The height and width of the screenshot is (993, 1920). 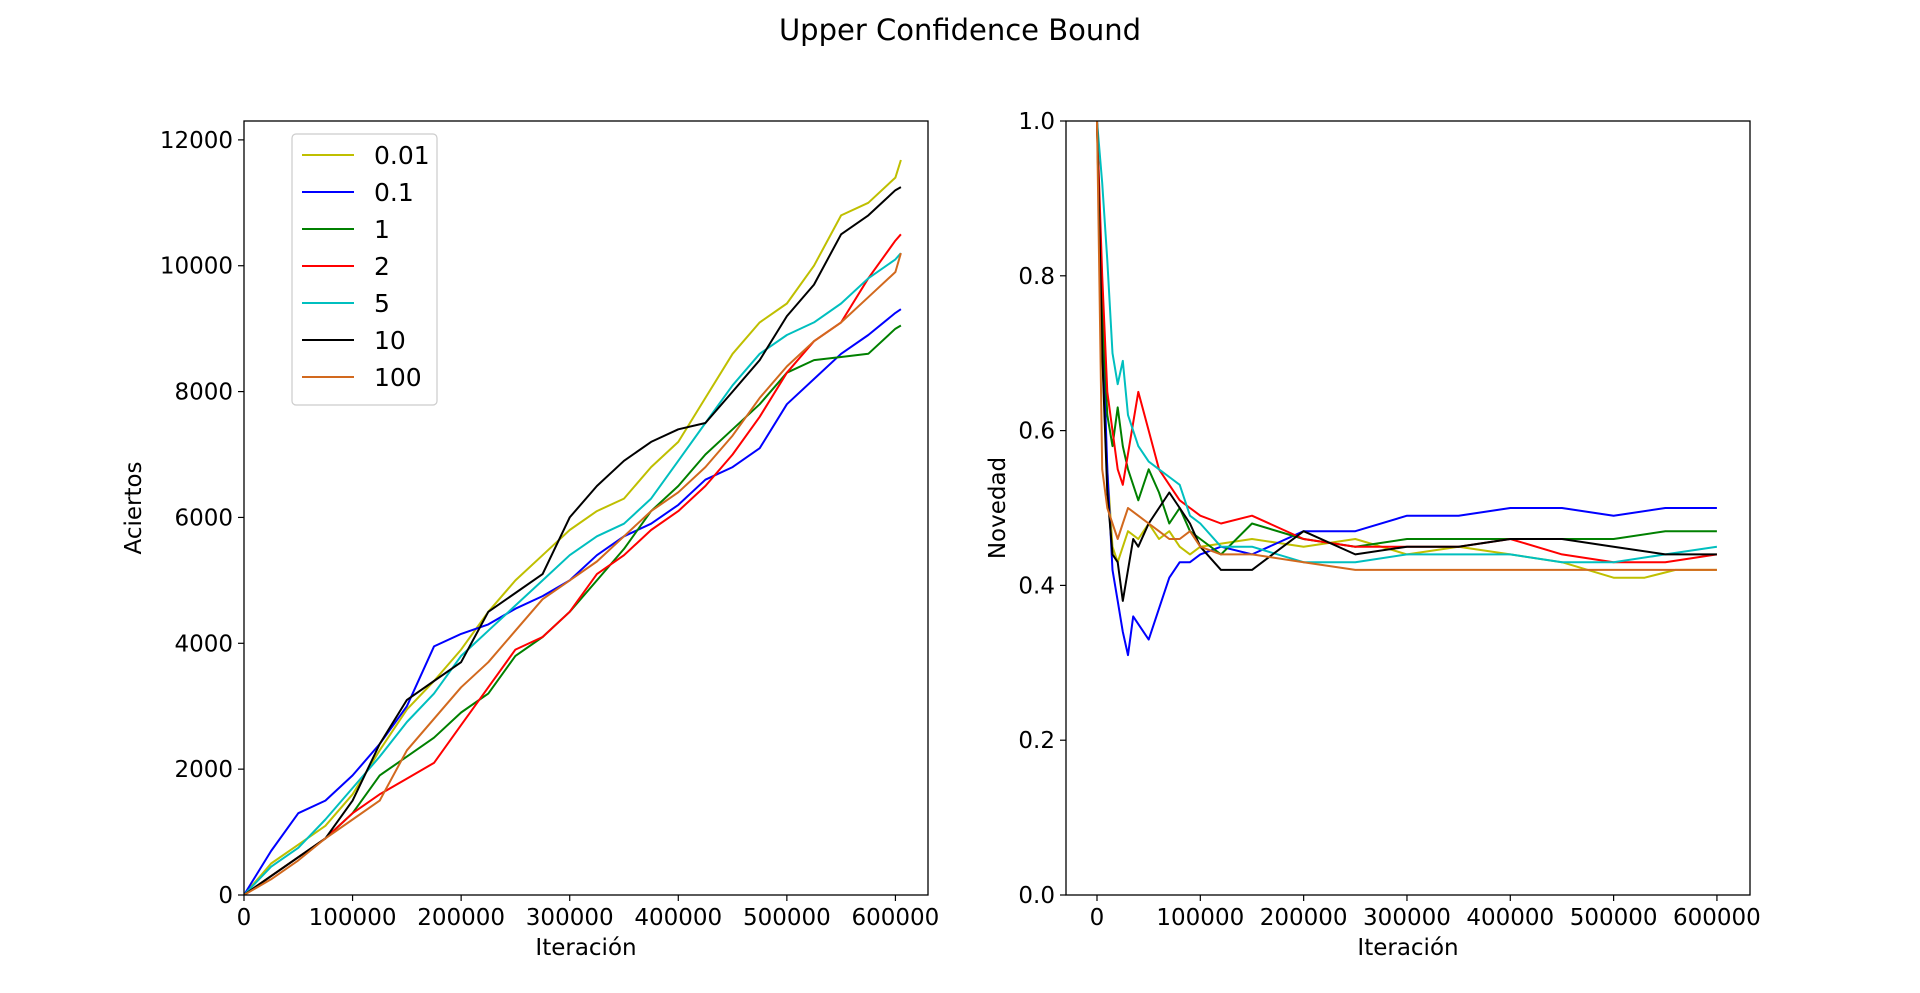 I want to click on y-tick-label: 0.6, so click(x=1036, y=432).